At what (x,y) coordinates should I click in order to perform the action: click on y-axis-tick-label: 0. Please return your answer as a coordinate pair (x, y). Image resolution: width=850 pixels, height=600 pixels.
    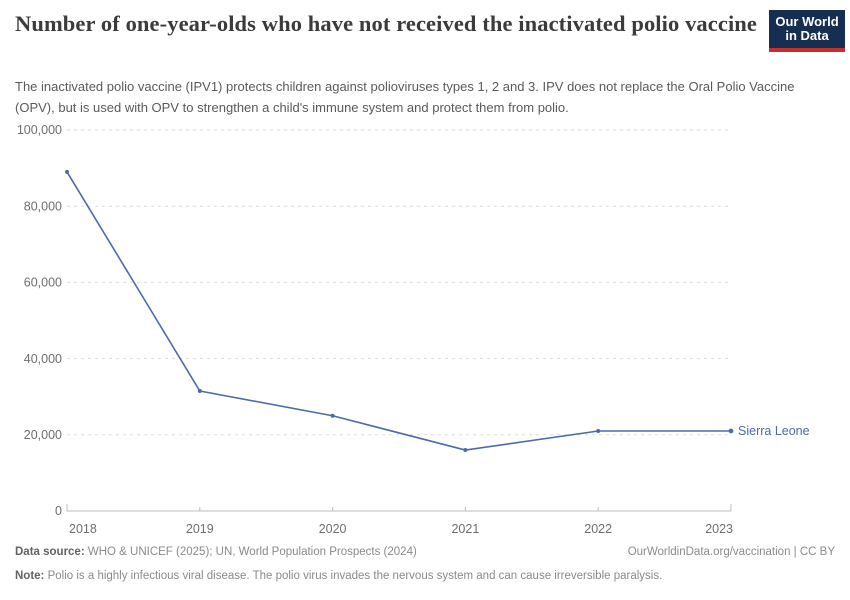
    Looking at the image, I should click on (58, 511).